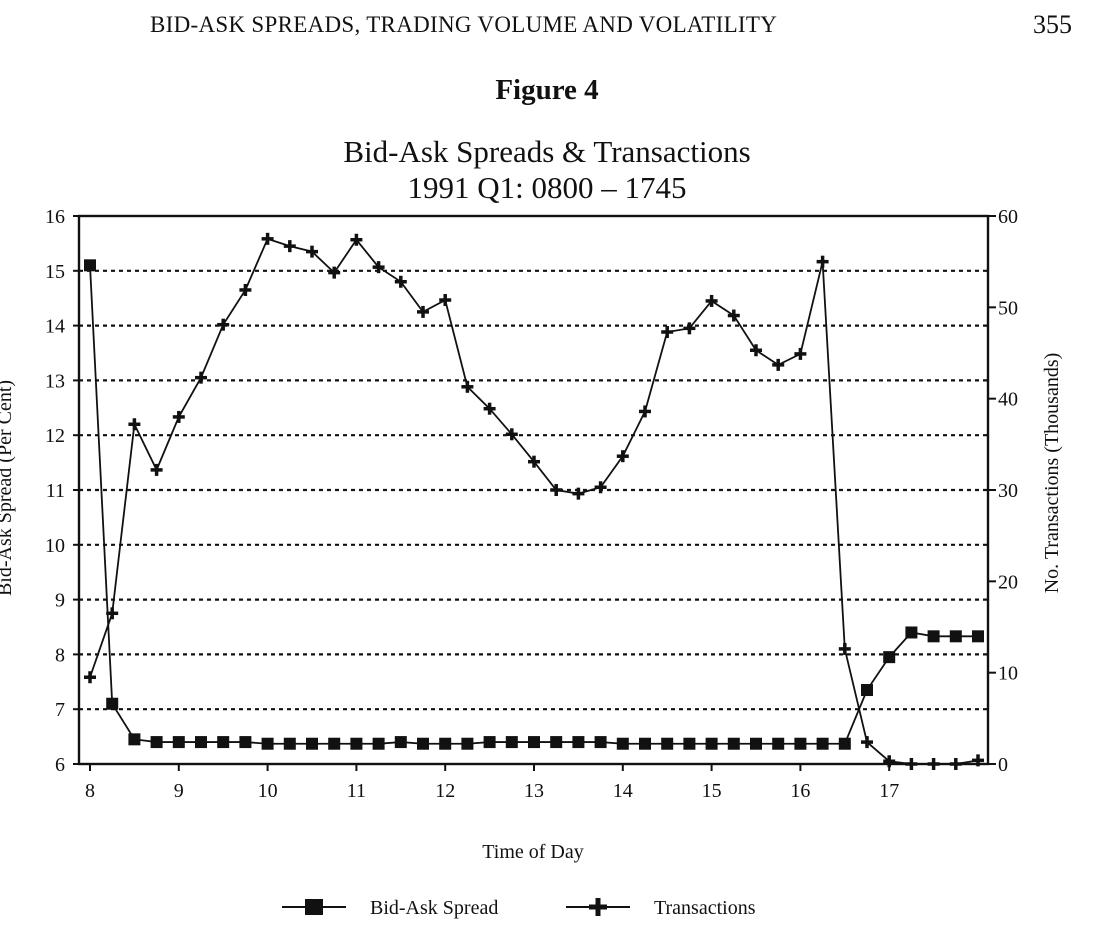  Describe the element at coordinates (712, 791) in the screenshot. I see `x-tick-label: 15` at that location.